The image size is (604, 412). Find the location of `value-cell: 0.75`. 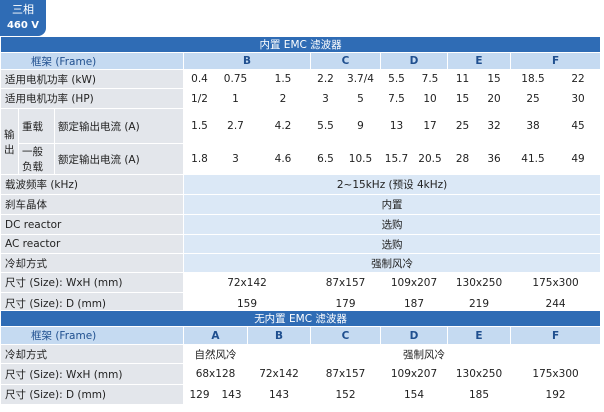

value-cell: 0.75 is located at coordinates (235, 79).